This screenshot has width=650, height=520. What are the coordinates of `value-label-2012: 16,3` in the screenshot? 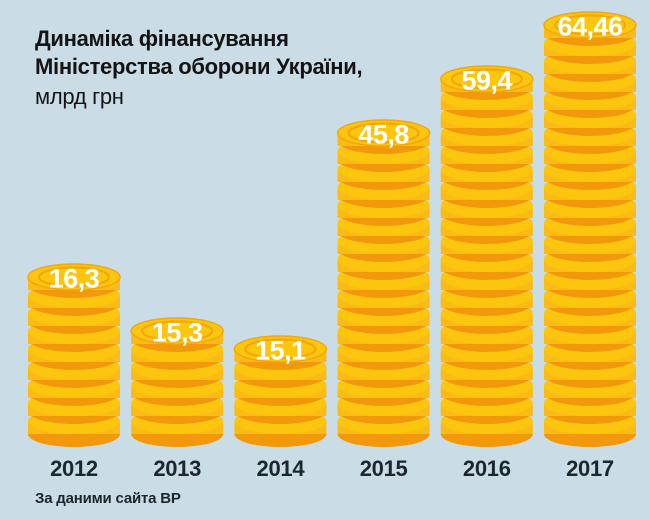 It's located at (74, 279).